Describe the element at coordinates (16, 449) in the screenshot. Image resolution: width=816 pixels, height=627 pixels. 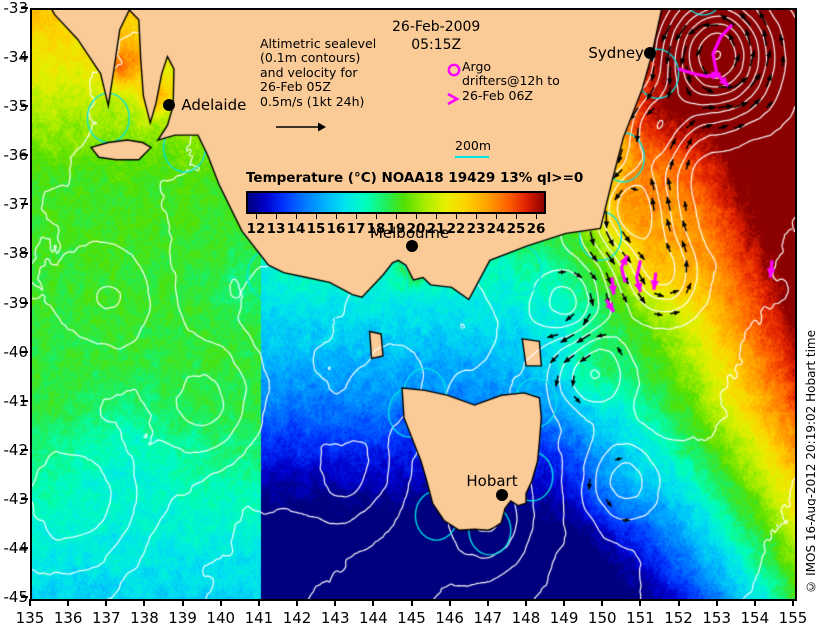
I see `y-tick-label: -42` at that location.